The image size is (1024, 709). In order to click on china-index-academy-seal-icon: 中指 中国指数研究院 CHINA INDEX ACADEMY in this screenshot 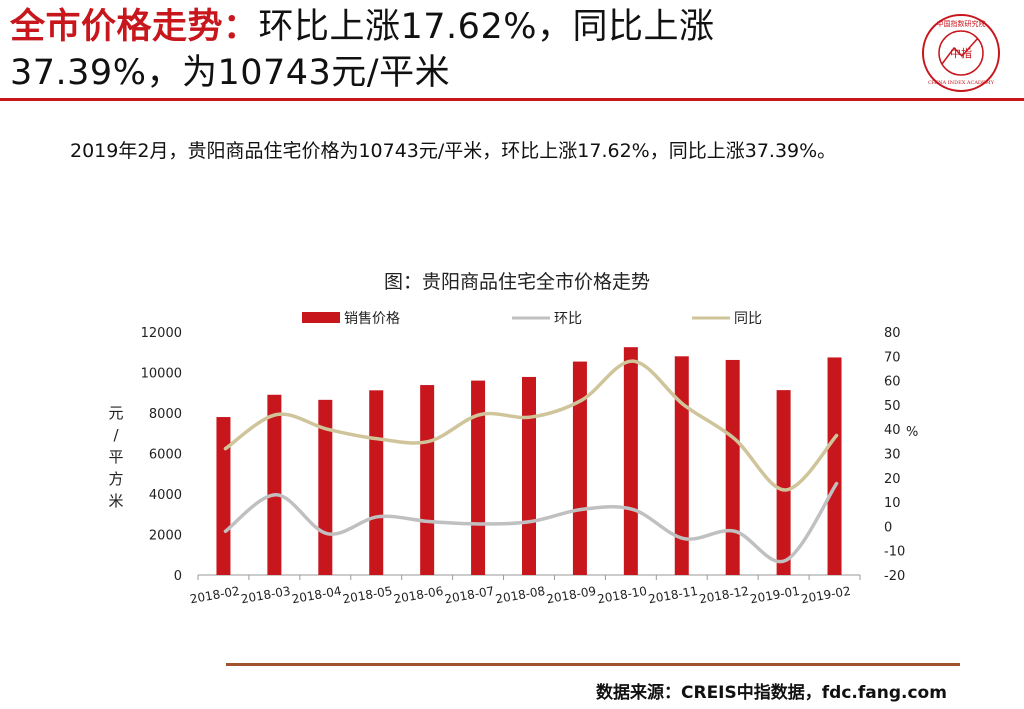, I will do `click(961, 53)`.